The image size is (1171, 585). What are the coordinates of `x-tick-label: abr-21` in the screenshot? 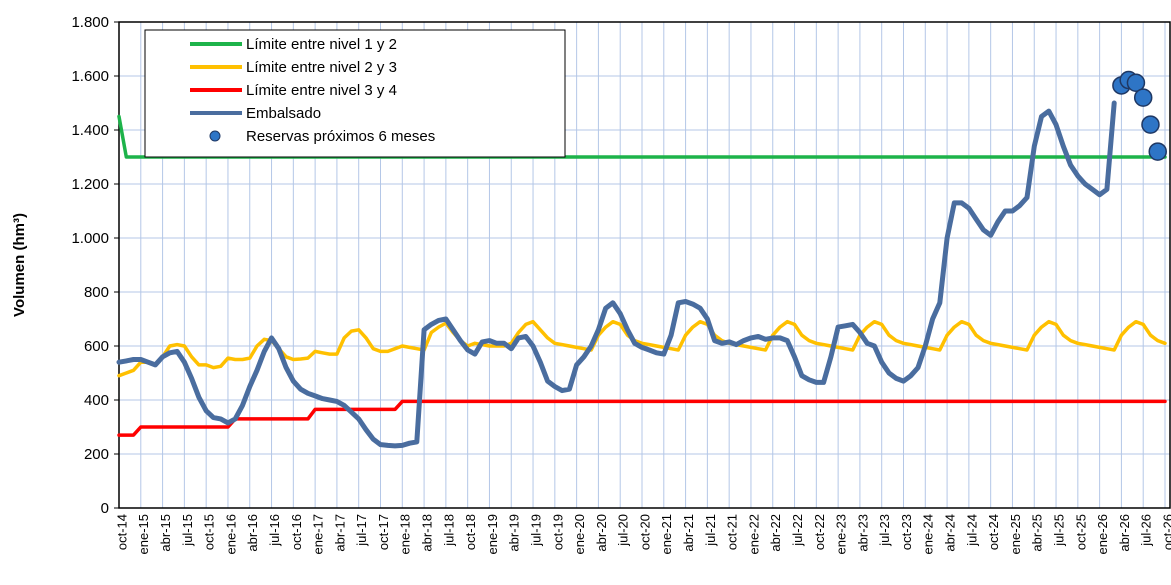 It's located at (688, 533).